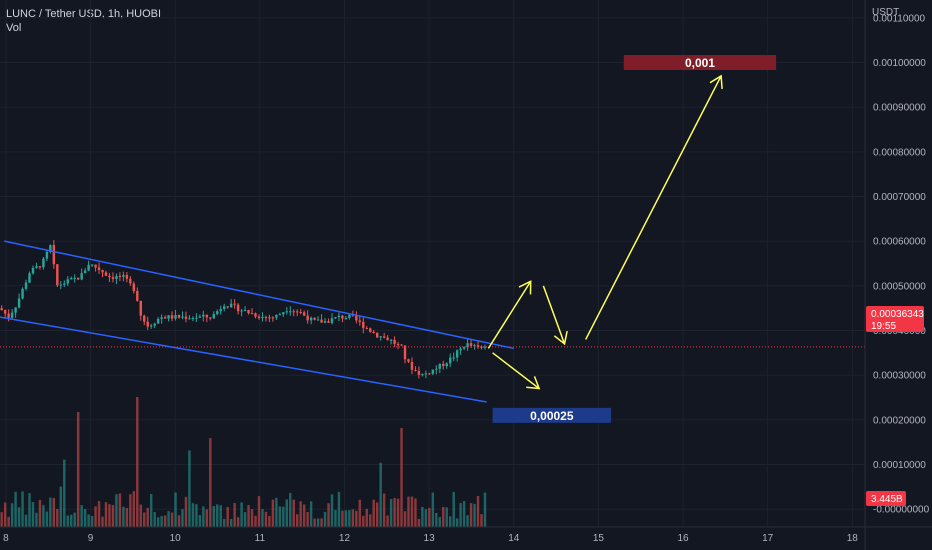 This screenshot has height=550, width=932. What do you see at coordinates (899, 465) in the screenshot?
I see `y-tick-label: 0.00010000` at bounding box center [899, 465].